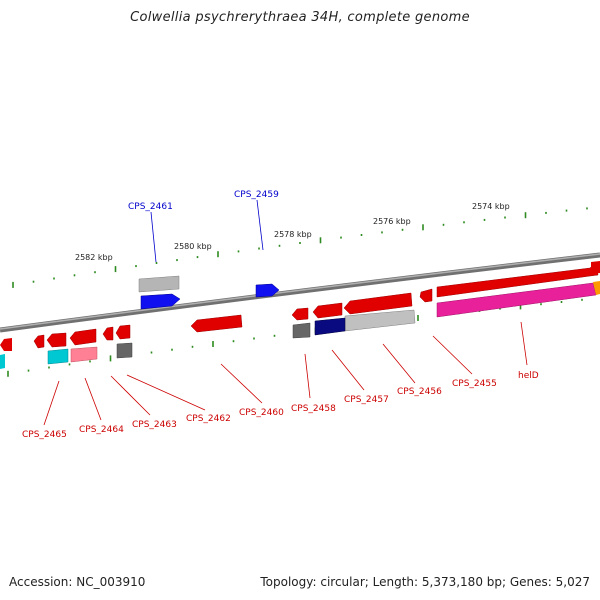 Image resolution: width=600 pixels, height=600 pixels. What do you see at coordinates (94, 257) in the screenshot?
I see `kbp-label-2582: 2582 kbp` at bounding box center [94, 257].